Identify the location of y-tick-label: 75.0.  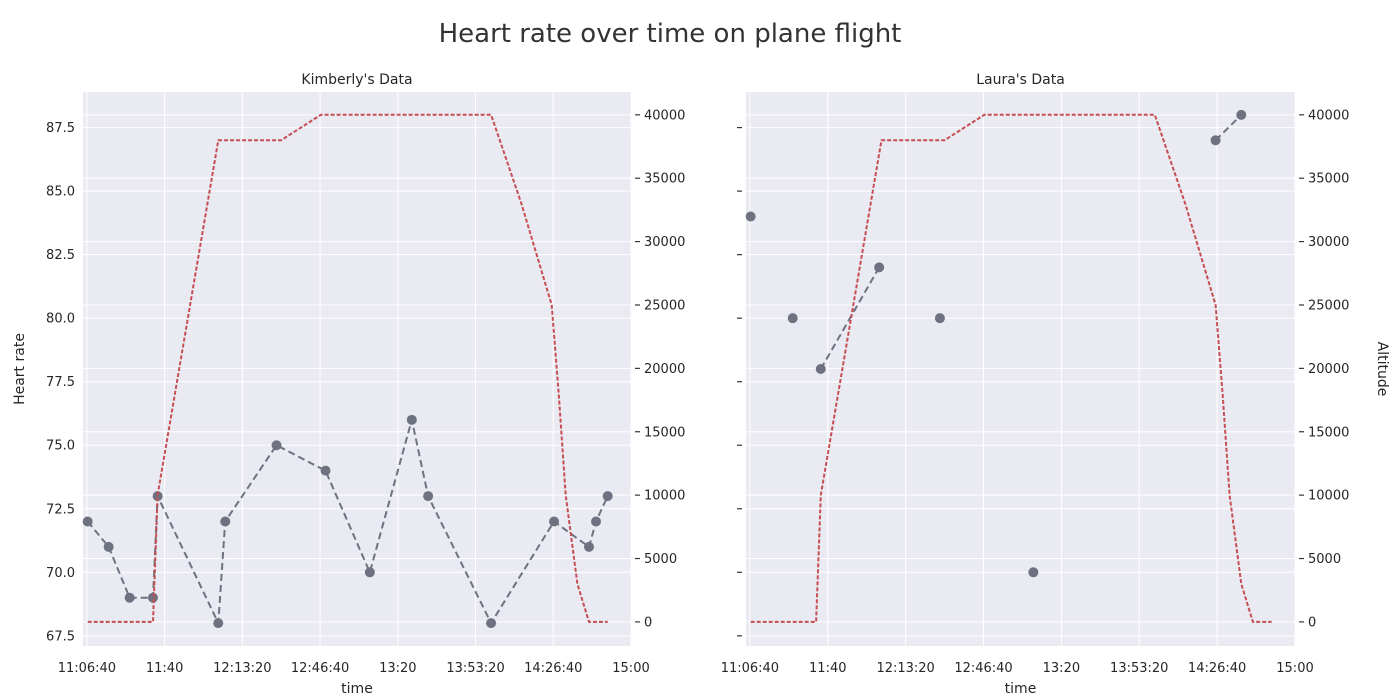
(60, 446).